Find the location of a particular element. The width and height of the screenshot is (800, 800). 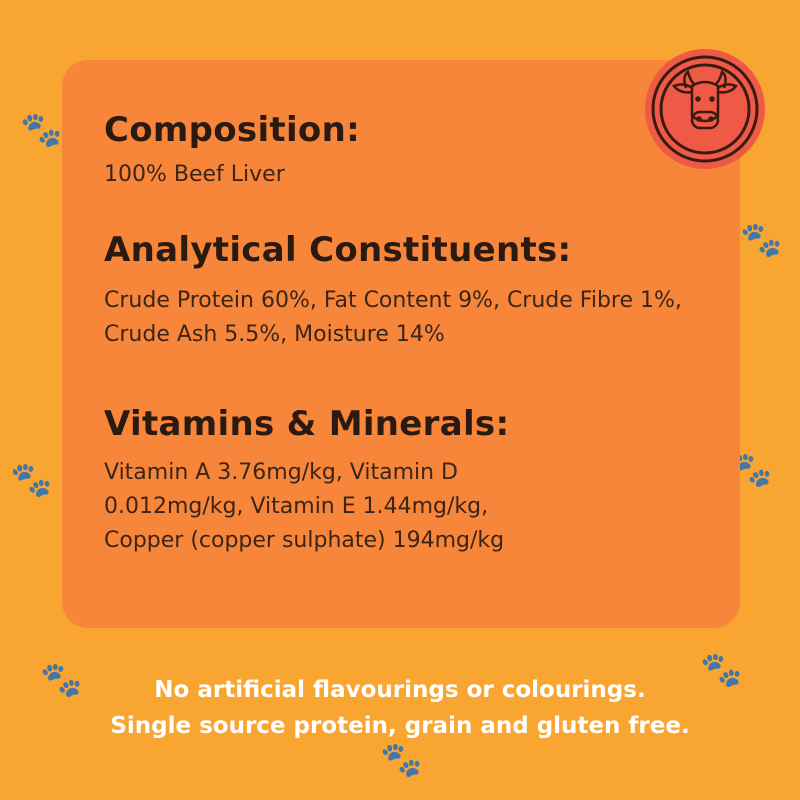

composition-heading: Composition: is located at coordinates (232, 130).